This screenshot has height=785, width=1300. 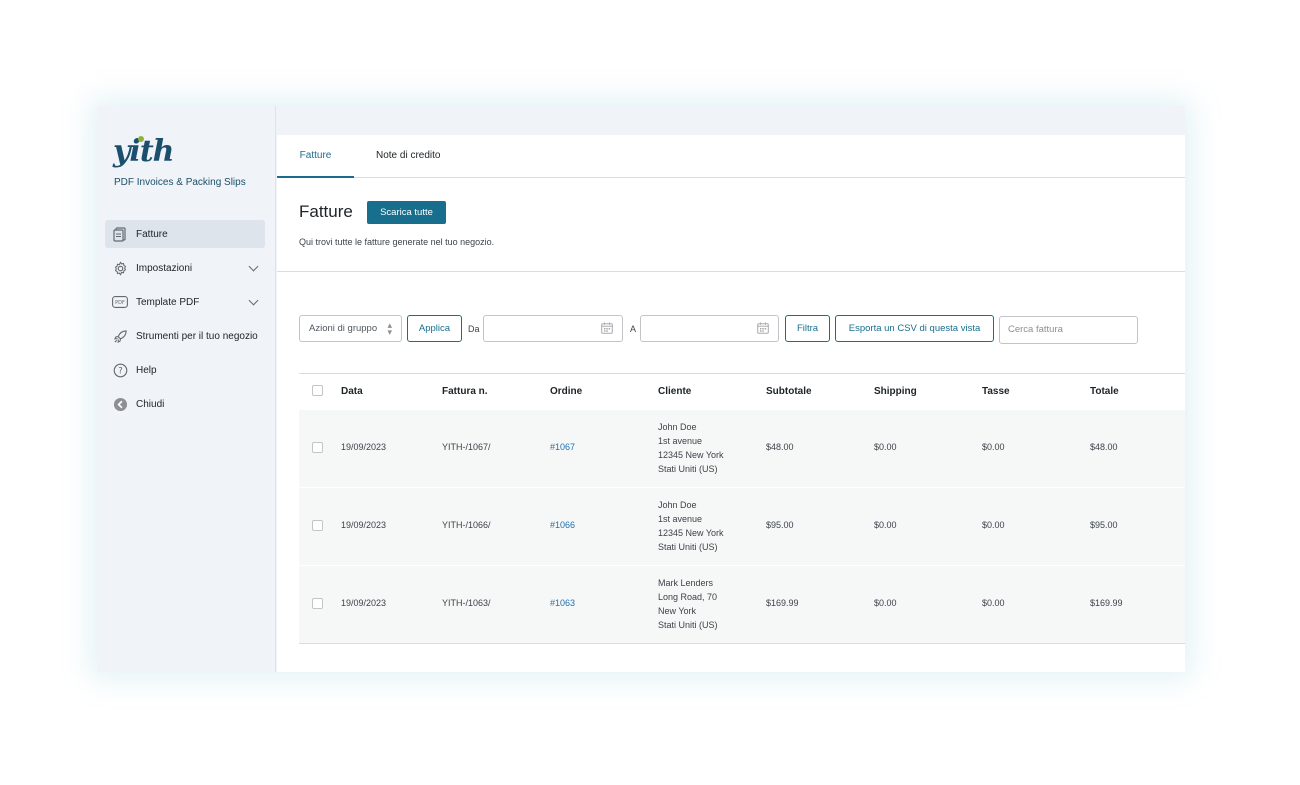 What do you see at coordinates (315, 156) in the screenshot?
I see `tab-fatture: Fatture` at bounding box center [315, 156].